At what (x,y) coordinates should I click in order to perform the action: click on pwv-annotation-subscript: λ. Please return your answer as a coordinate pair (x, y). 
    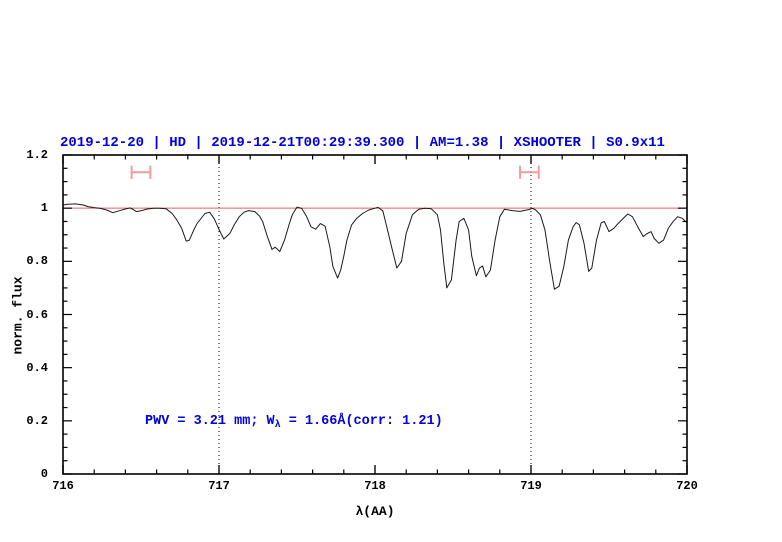
    Looking at the image, I should click on (277, 425).